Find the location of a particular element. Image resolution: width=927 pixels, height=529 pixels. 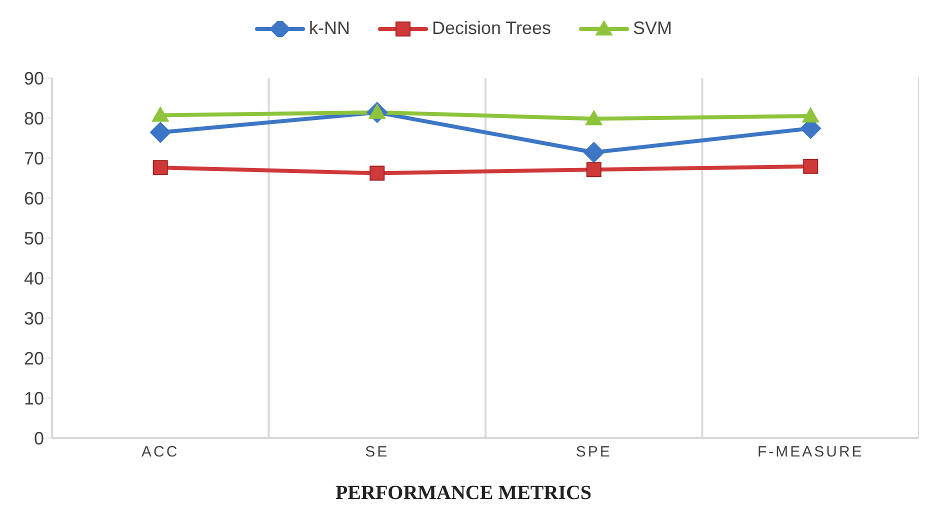

y-tick-label: 50 is located at coordinates (34, 238).